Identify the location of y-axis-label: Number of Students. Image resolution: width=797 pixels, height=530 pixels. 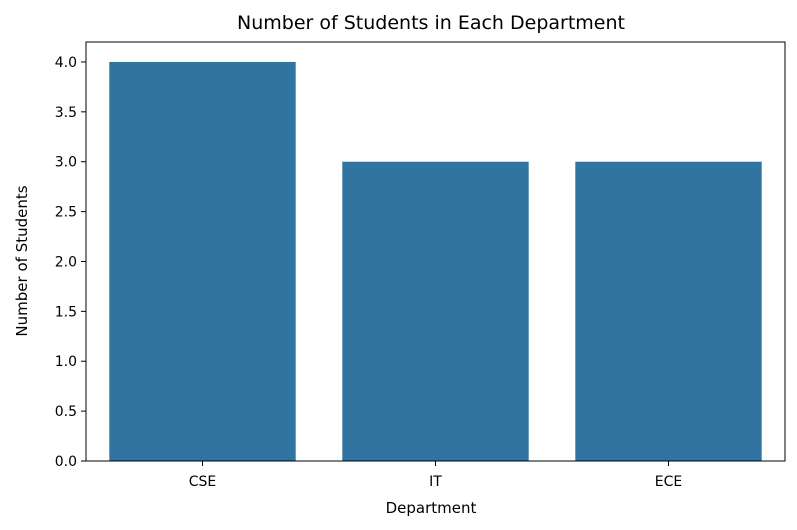
(22, 260).